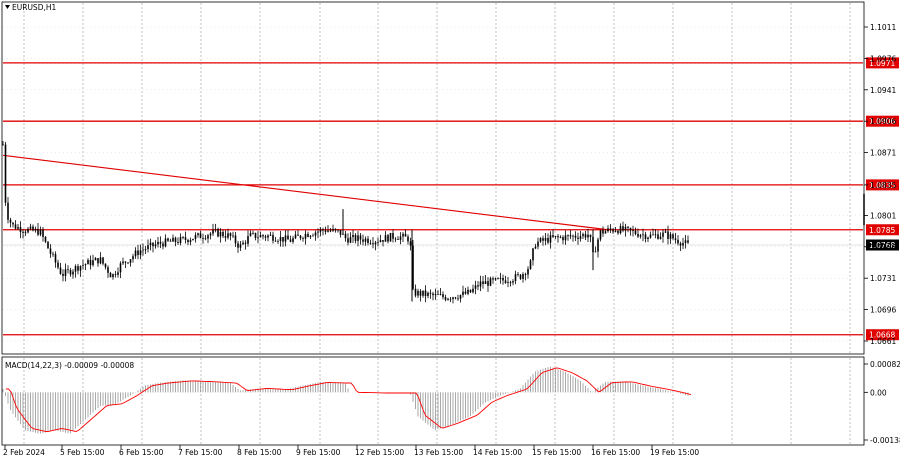 The width and height of the screenshot is (900, 460). I want to click on macd-tick-label: 0.00, so click(878, 392).